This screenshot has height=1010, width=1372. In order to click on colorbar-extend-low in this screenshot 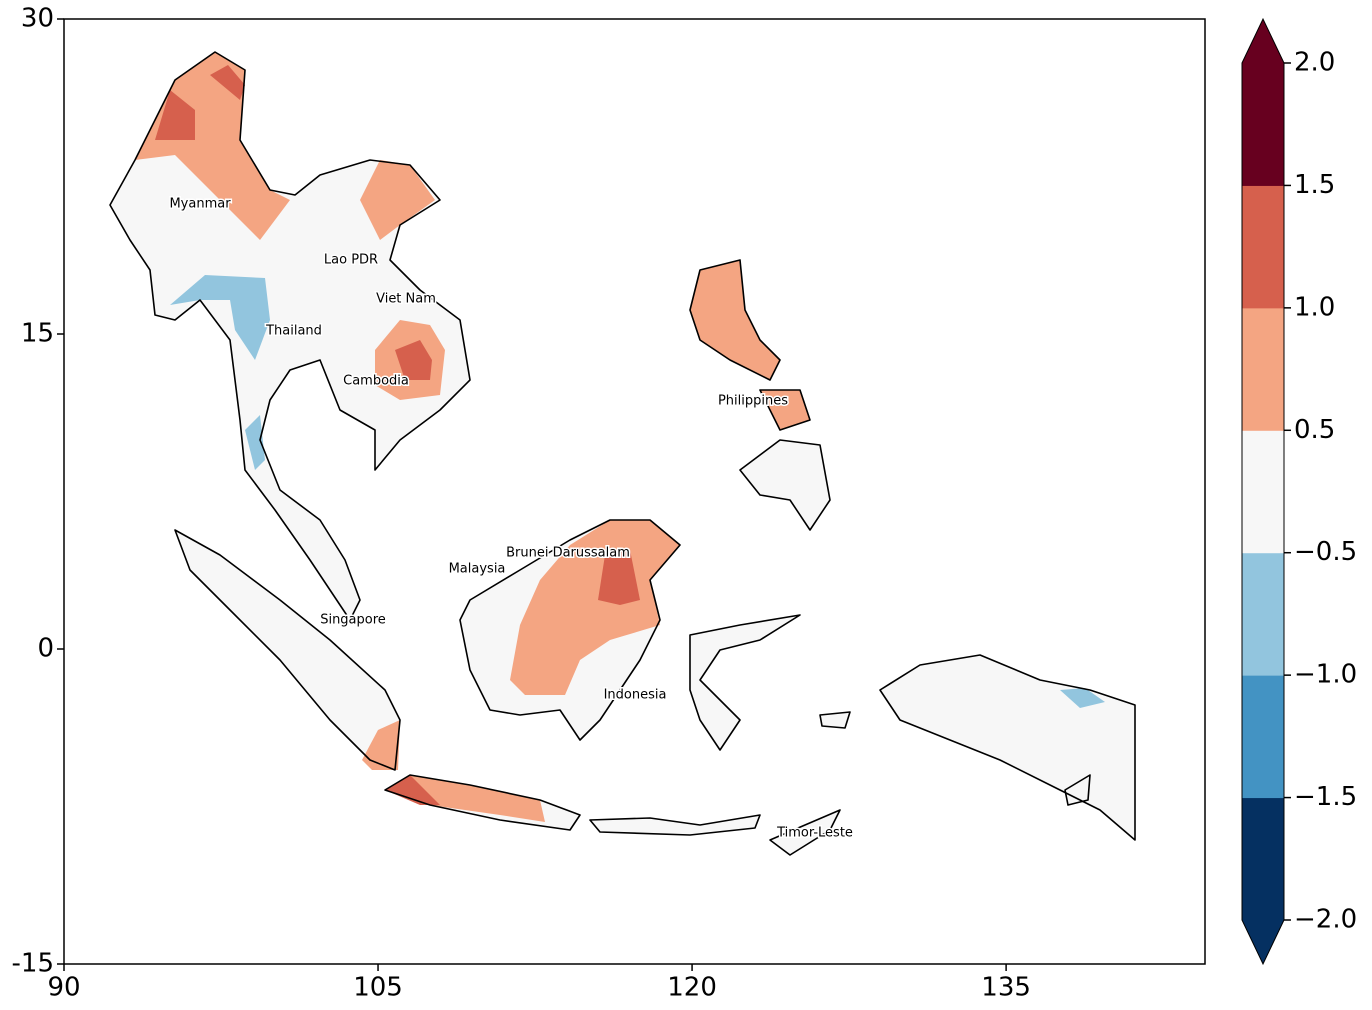, I will do `click(1263, 942)`.